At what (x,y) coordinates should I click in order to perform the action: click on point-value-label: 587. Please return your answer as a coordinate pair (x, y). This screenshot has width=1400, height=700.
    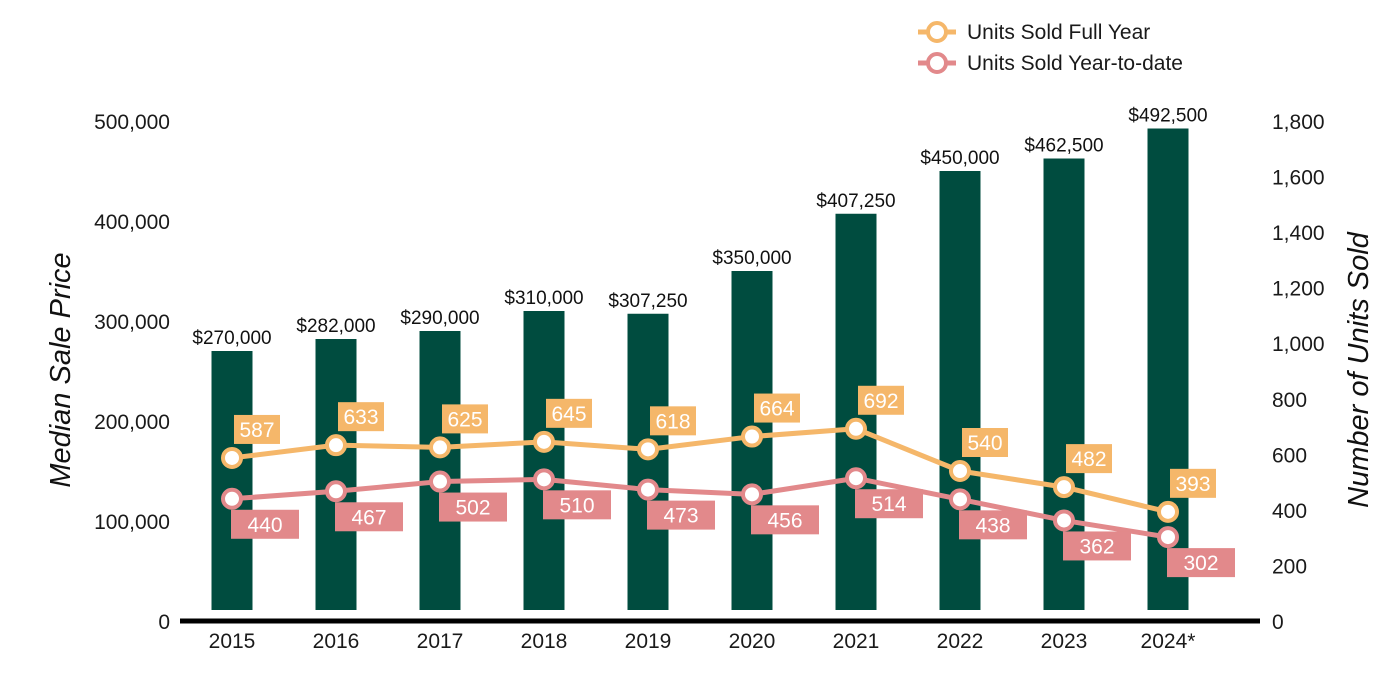
    Looking at the image, I should click on (256, 430).